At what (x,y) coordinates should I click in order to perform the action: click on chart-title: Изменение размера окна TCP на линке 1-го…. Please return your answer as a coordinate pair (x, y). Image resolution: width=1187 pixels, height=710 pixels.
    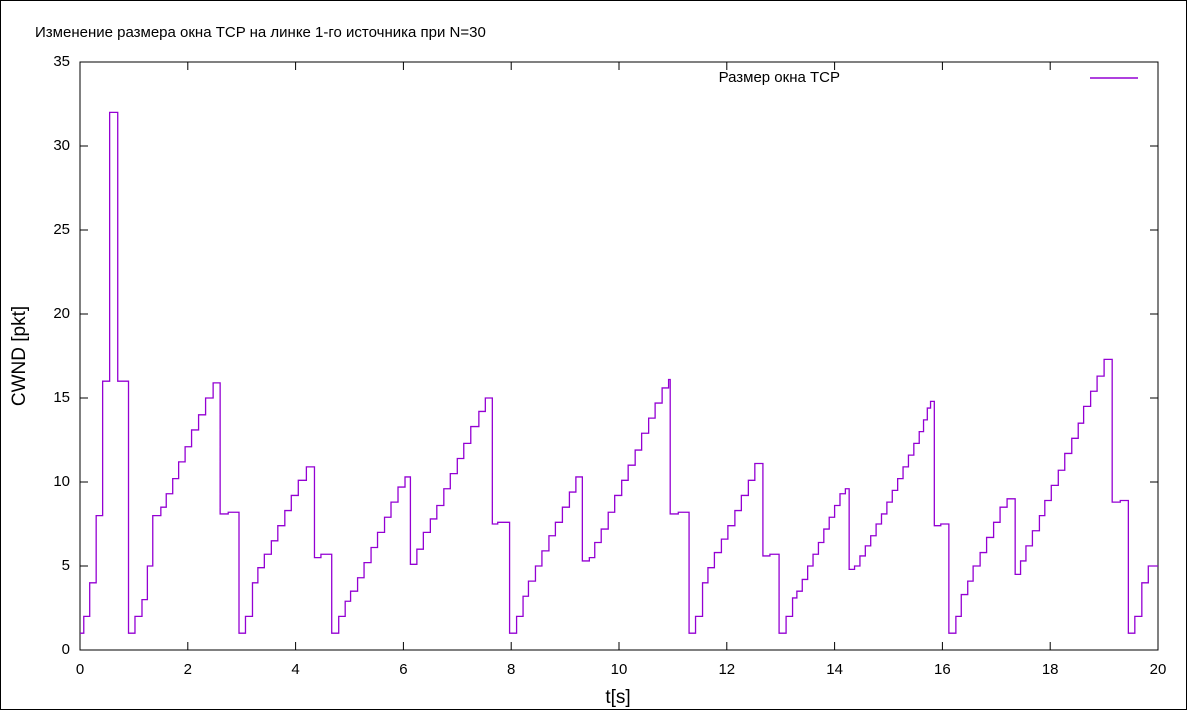
    Looking at the image, I should click on (260, 32).